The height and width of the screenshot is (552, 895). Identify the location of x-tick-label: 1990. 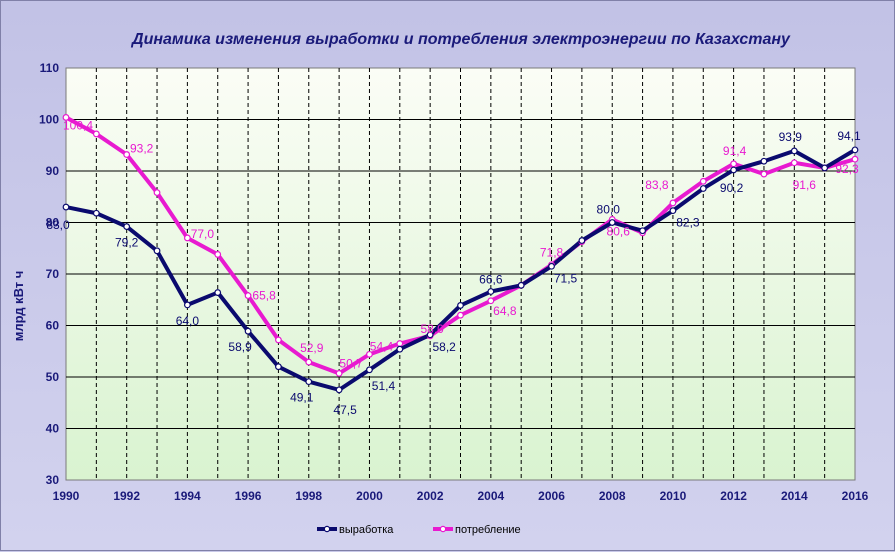
(66, 496).